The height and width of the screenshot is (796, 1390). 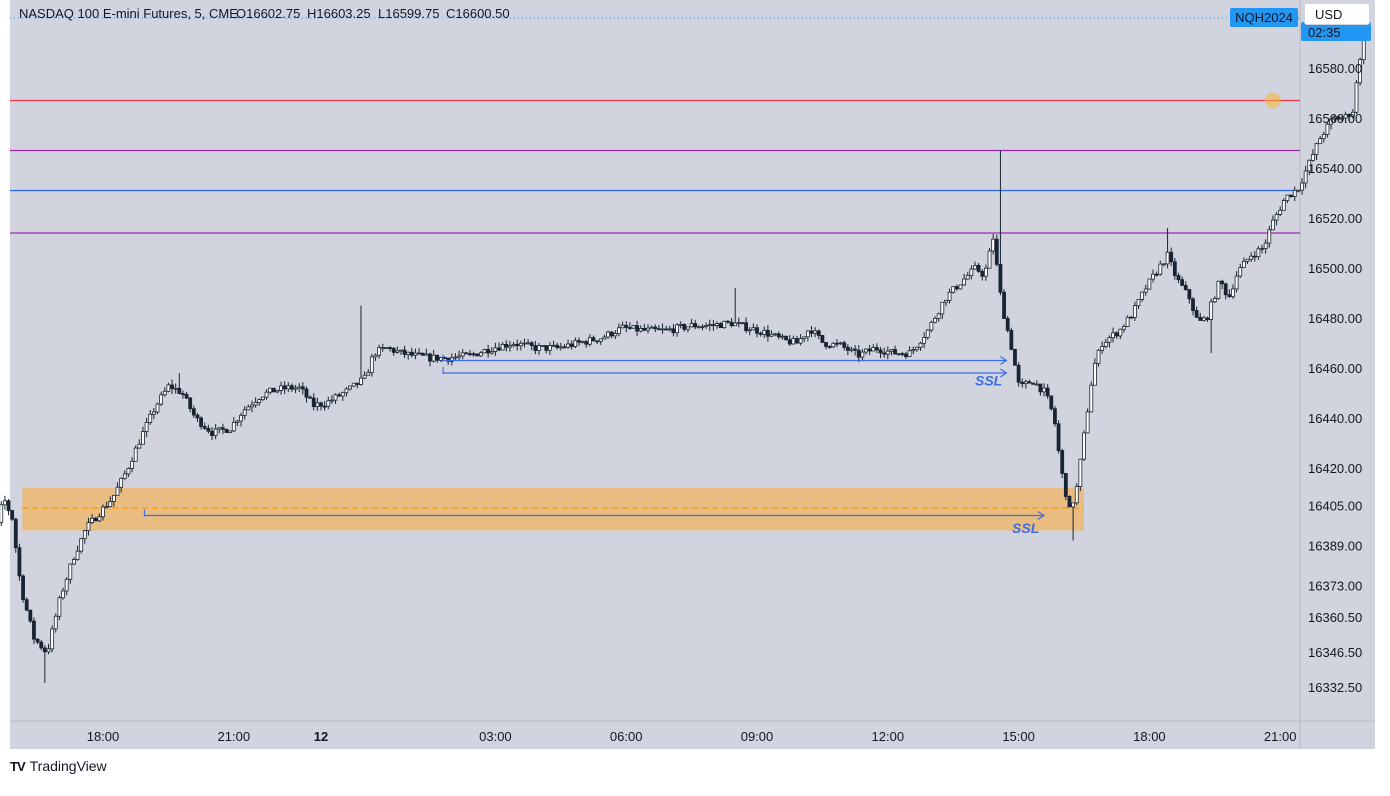 What do you see at coordinates (1273, 100) in the screenshot?
I see `alert-marker` at bounding box center [1273, 100].